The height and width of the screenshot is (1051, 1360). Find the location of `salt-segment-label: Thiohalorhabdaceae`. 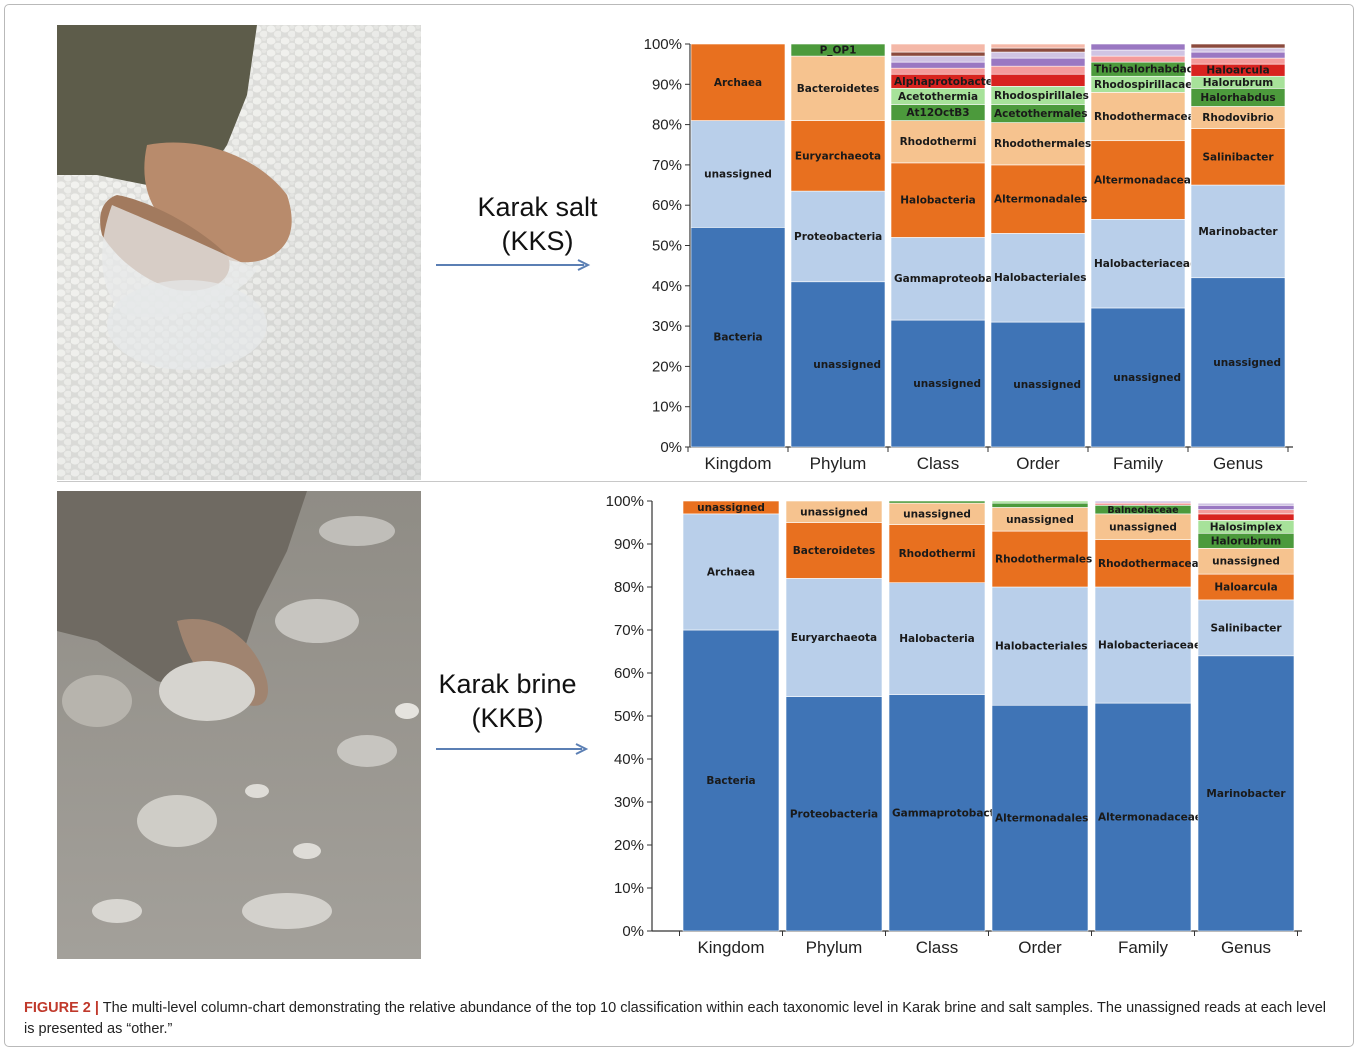

salt-segment-label: Thiohalorhabdaceae is located at coordinates (1154, 70).